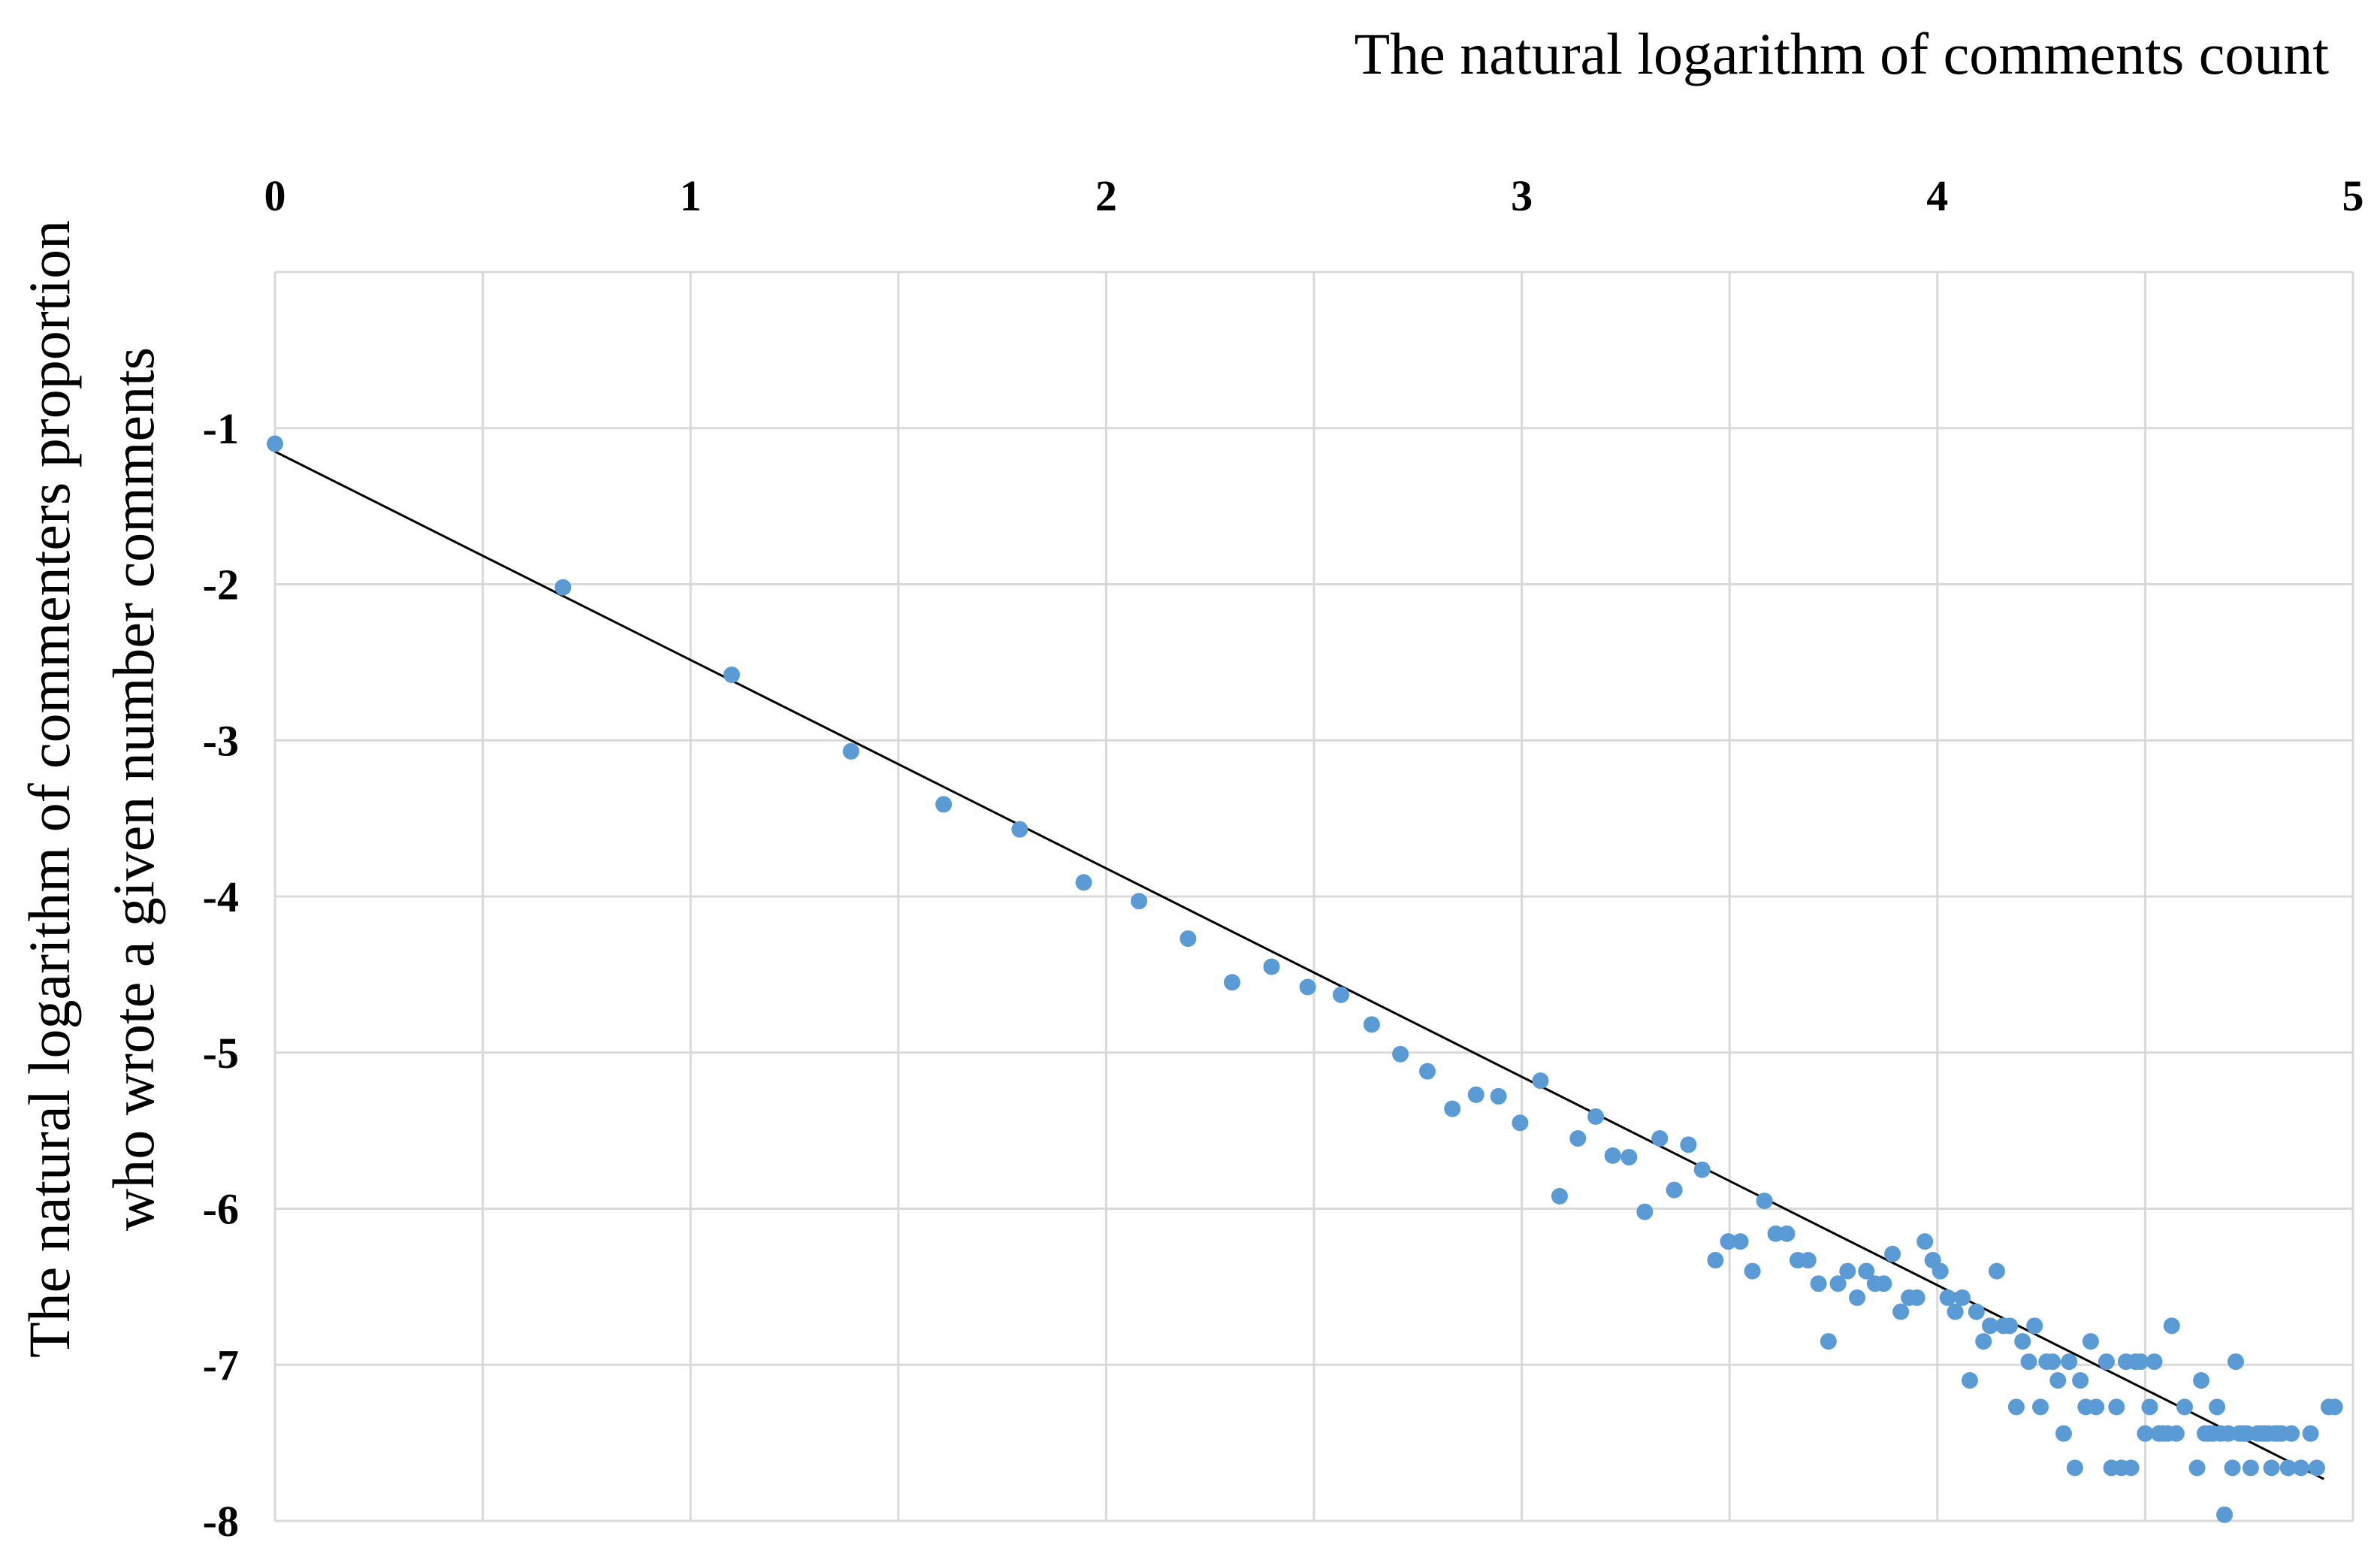 The image size is (2380, 1563). Describe the element at coordinates (221, 1053) in the screenshot. I see `y-tick-label: -5` at that location.